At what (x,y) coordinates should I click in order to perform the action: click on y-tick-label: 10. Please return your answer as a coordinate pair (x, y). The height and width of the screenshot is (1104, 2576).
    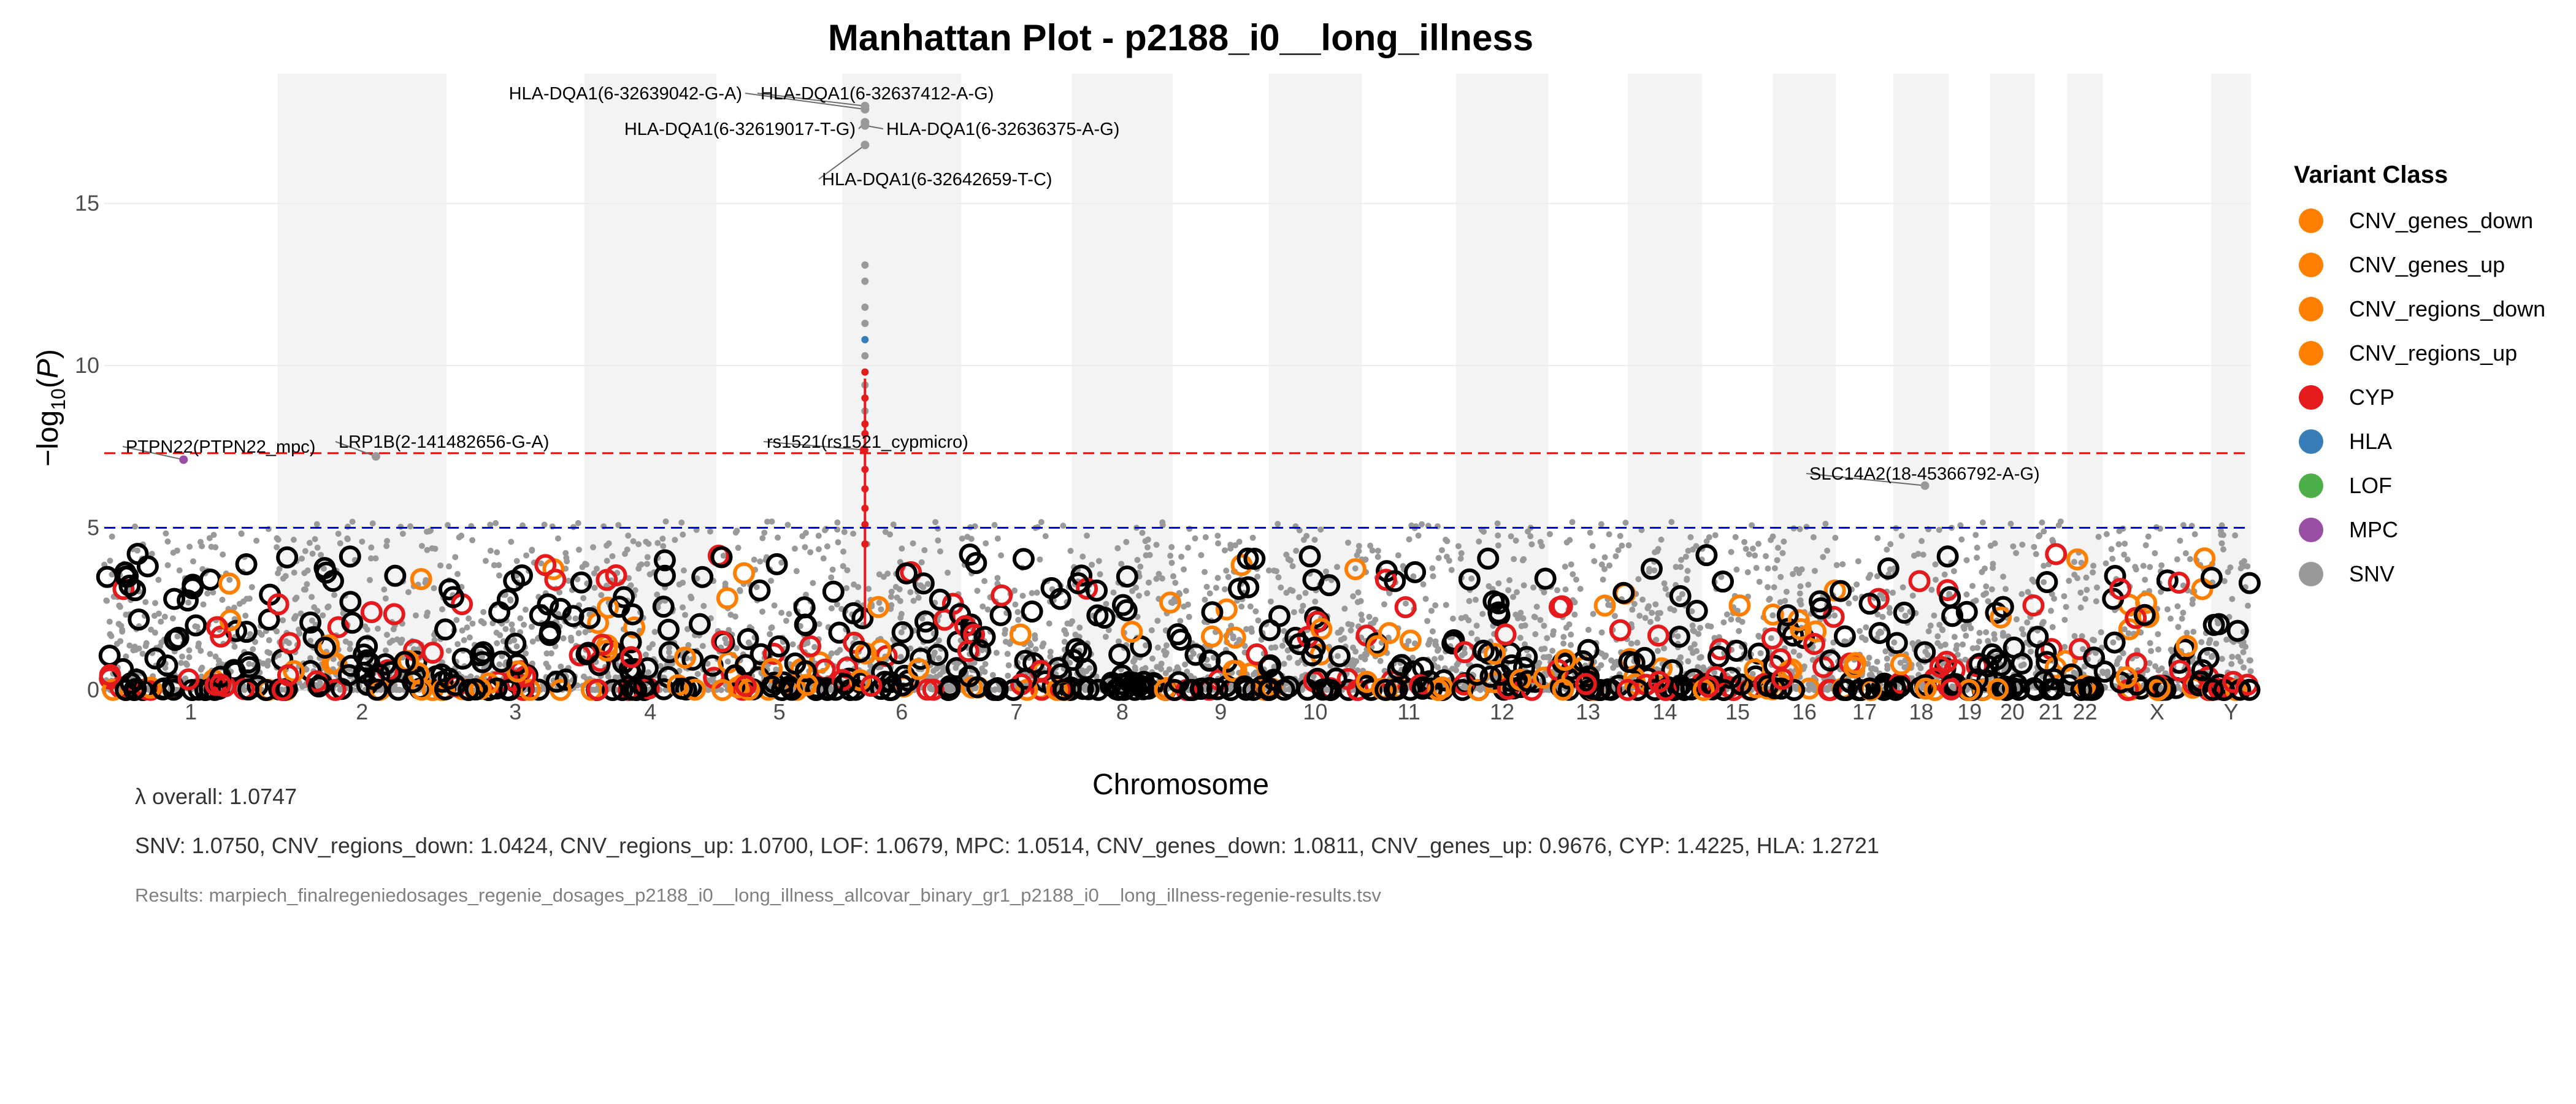
    Looking at the image, I should click on (87, 365).